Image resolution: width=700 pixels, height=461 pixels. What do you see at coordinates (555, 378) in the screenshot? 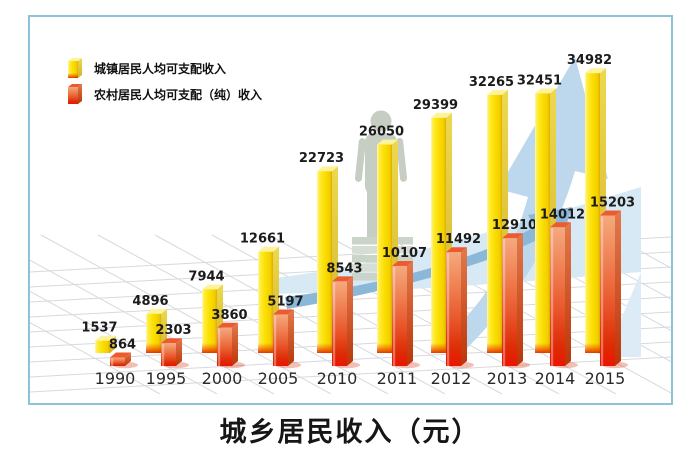
I see `year-label: 2014` at bounding box center [555, 378].